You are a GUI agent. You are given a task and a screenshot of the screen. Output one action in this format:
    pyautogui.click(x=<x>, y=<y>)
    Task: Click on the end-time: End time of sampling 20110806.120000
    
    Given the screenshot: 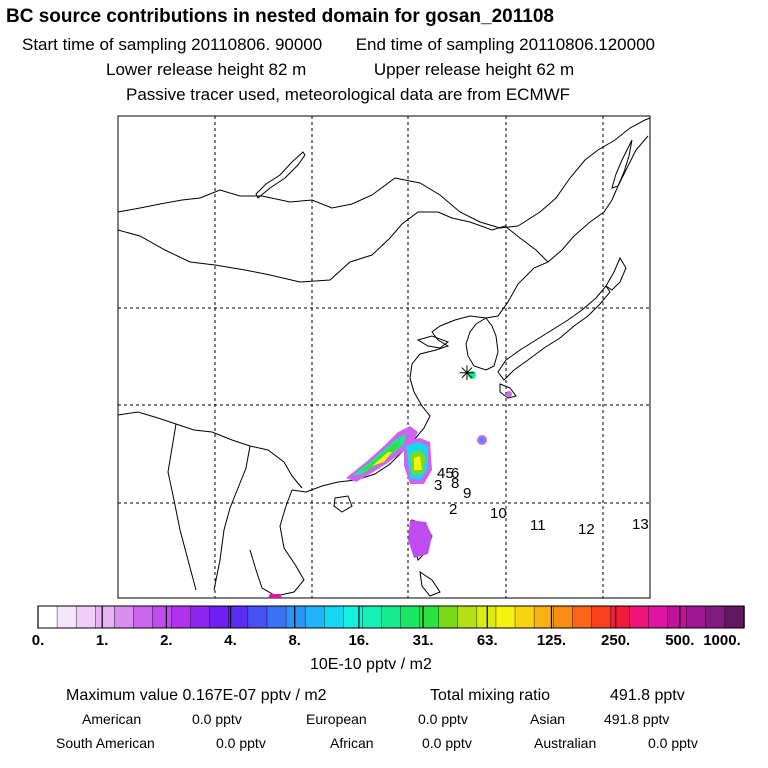 What is the action you would take?
    pyautogui.click(x=505, y=44)
    